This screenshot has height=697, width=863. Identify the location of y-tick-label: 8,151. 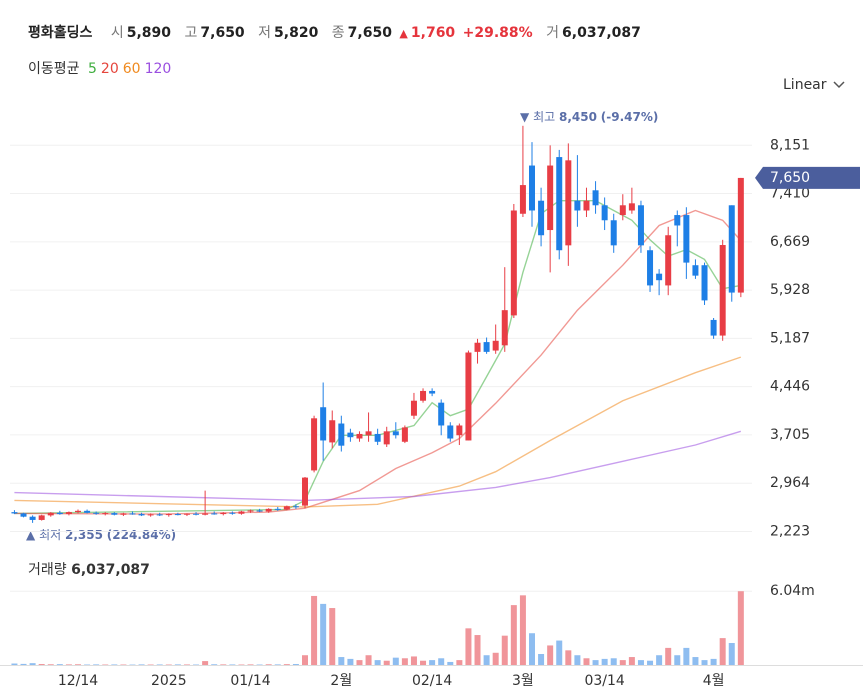
(790, 145).